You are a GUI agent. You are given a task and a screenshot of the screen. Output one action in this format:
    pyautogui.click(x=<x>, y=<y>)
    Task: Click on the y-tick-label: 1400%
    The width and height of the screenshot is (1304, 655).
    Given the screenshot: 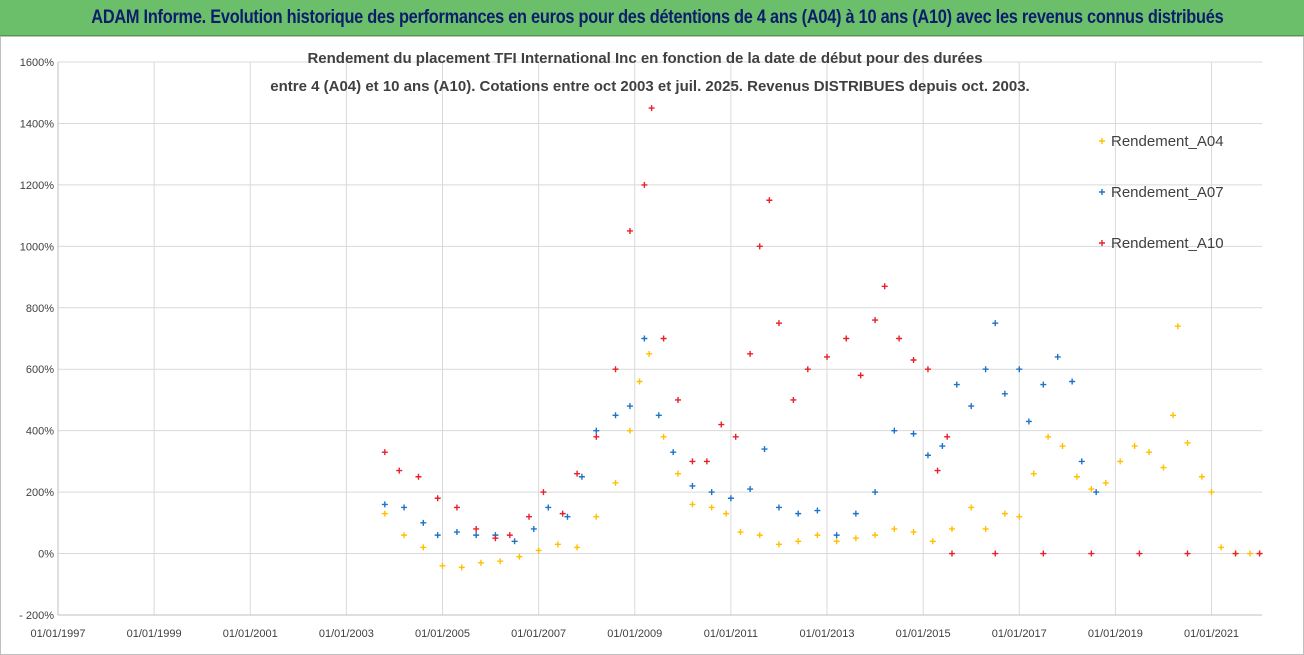 What is the action you would take?
    pyautogui.click(x=37, y=124)
    